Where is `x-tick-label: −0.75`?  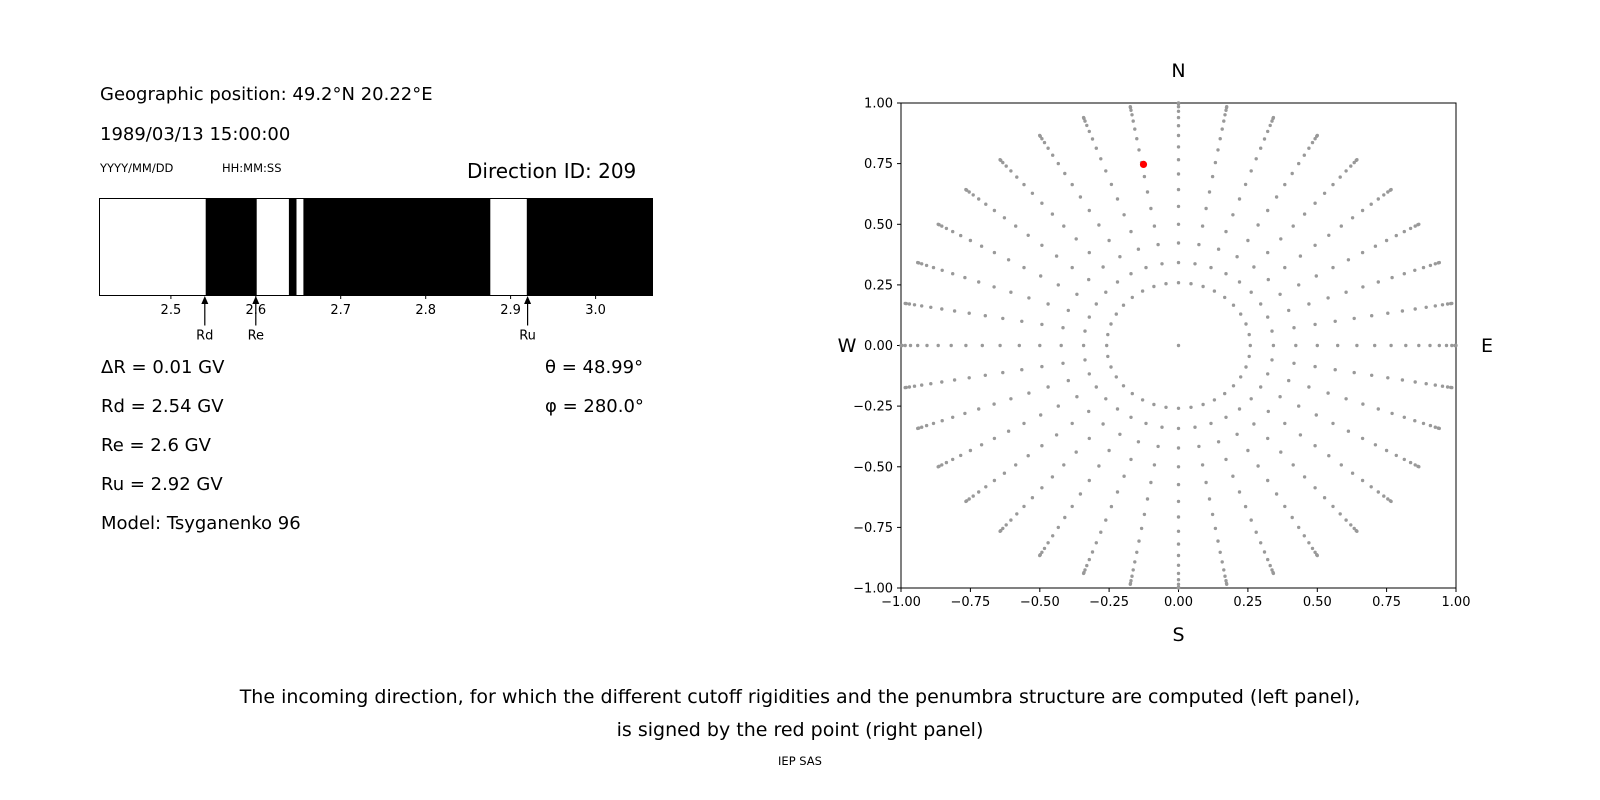
x-tick-label: −0.75 is located at coordinates (970, 602).